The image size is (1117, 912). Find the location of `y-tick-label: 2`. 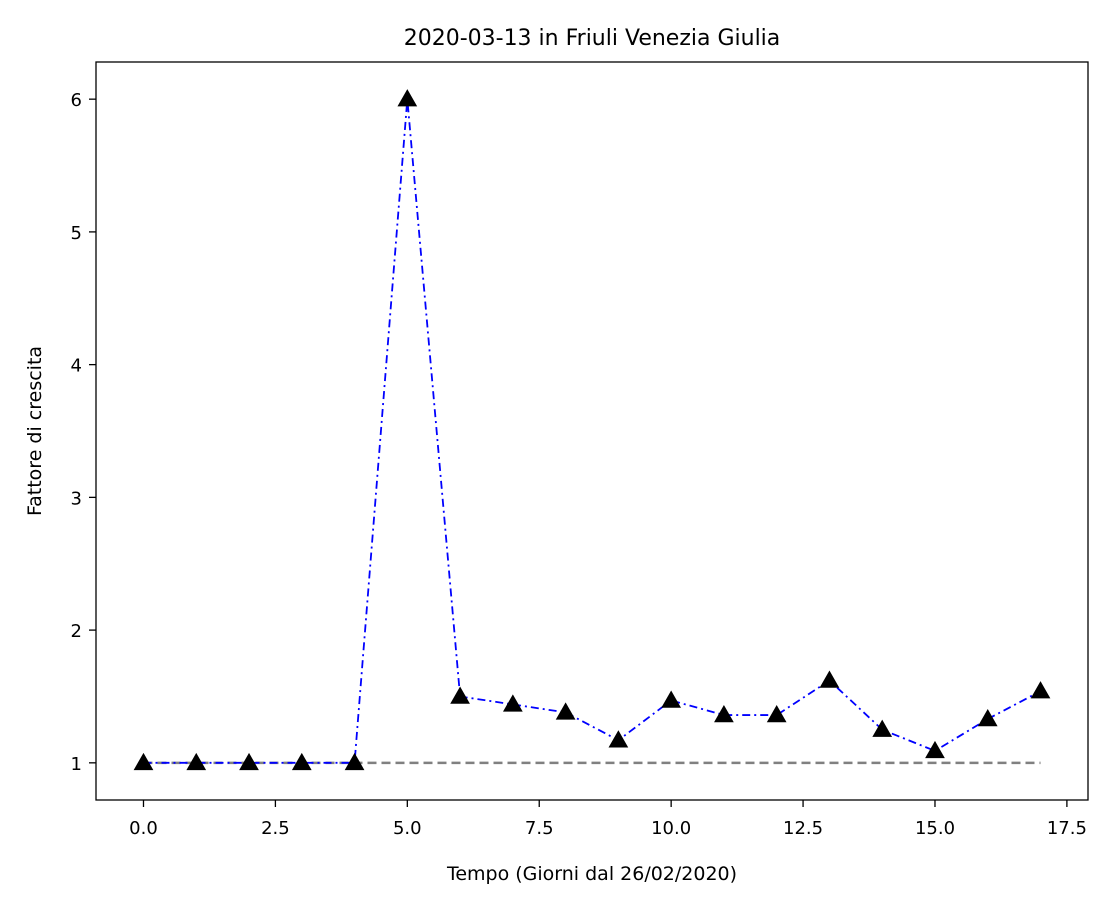

y-tick-label: 2 is located at coordinates (76, 631).